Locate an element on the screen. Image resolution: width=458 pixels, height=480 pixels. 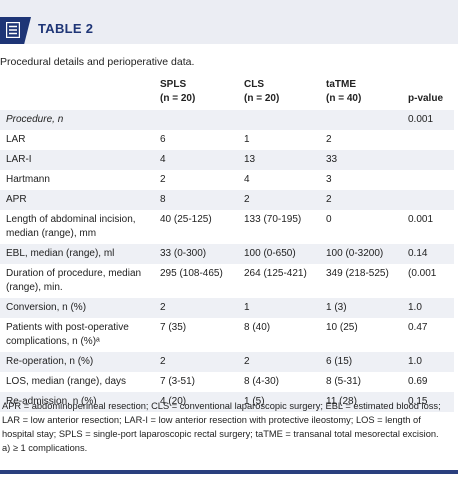
cell-tatme: 10 (25) is located at coordinates (342, 327).